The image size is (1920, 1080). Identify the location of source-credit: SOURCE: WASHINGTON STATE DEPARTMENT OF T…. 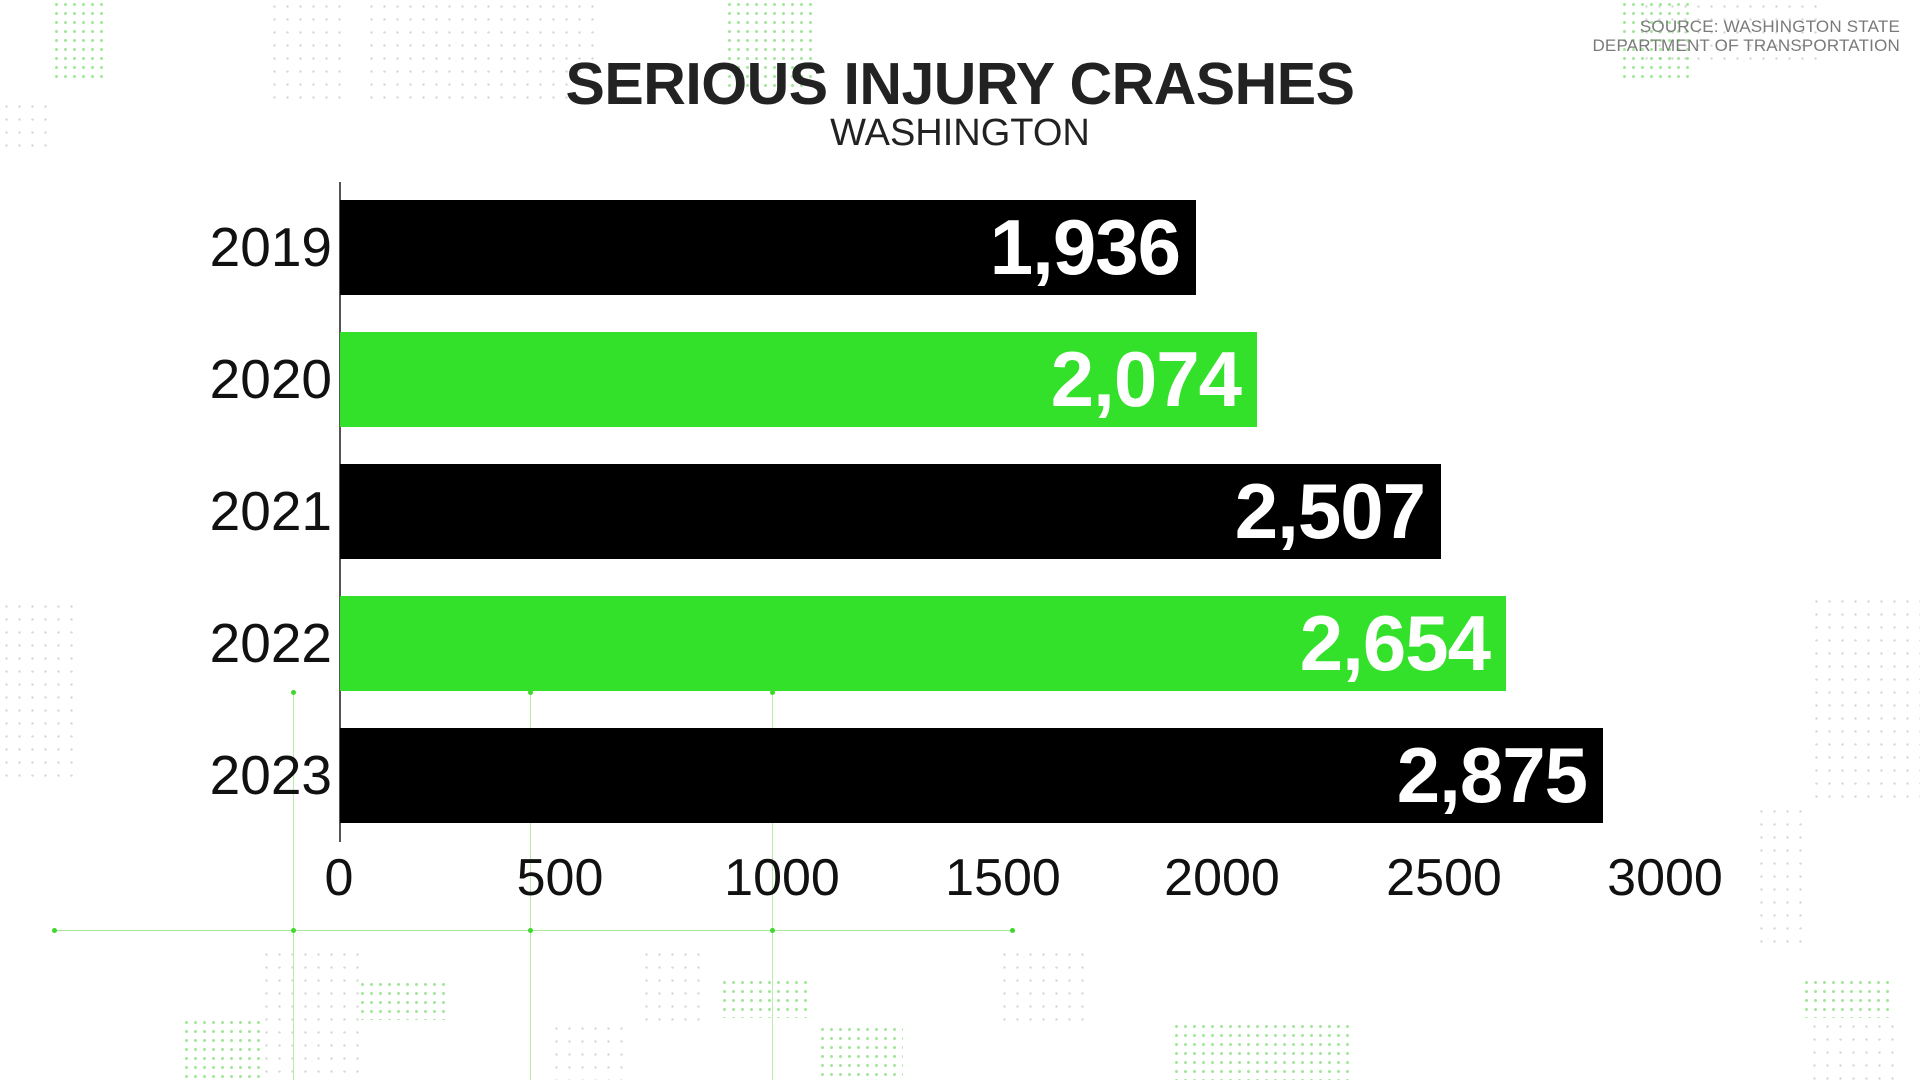
(1746, 36).